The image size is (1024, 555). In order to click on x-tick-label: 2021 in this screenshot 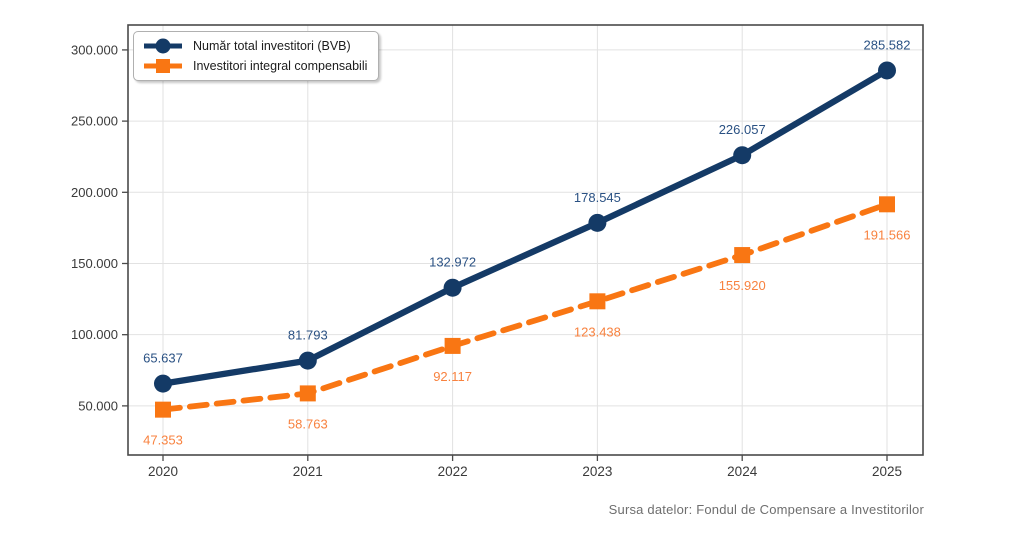, I will do `click(308, 471)`.